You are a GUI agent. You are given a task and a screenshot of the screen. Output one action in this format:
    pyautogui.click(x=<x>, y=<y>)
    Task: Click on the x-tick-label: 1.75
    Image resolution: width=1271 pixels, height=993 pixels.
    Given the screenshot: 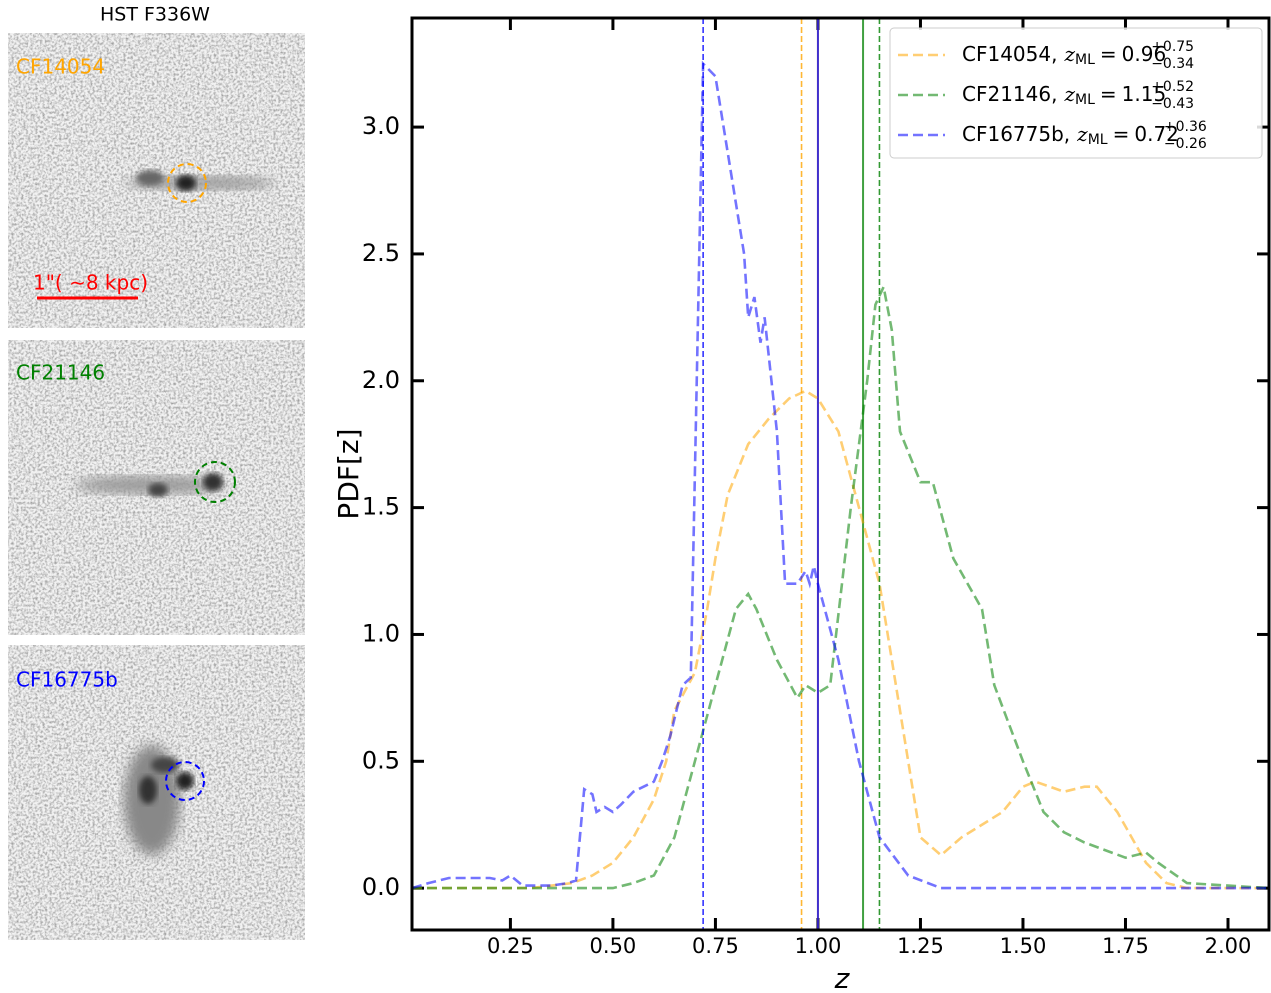 What is the action you would take?
    pyautogui.click(x=1125, y=946)
    